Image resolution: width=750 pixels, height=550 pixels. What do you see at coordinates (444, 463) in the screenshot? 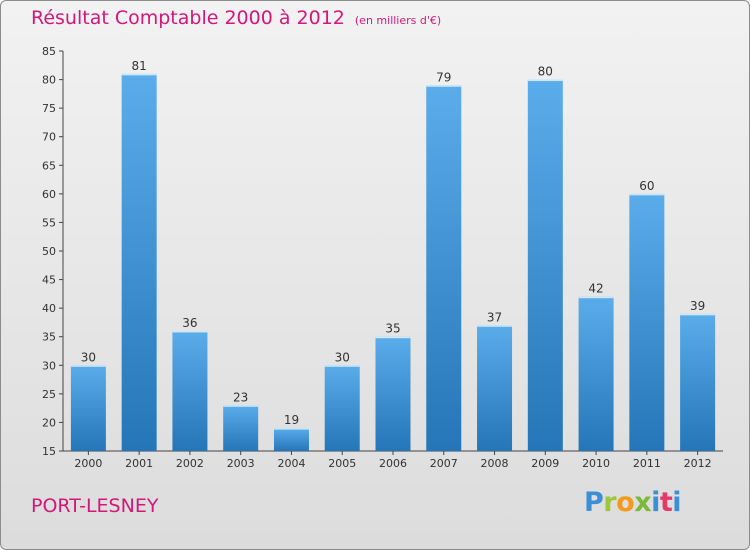
I see `x-tick-label: 2007` at bounding box center [444, 463].